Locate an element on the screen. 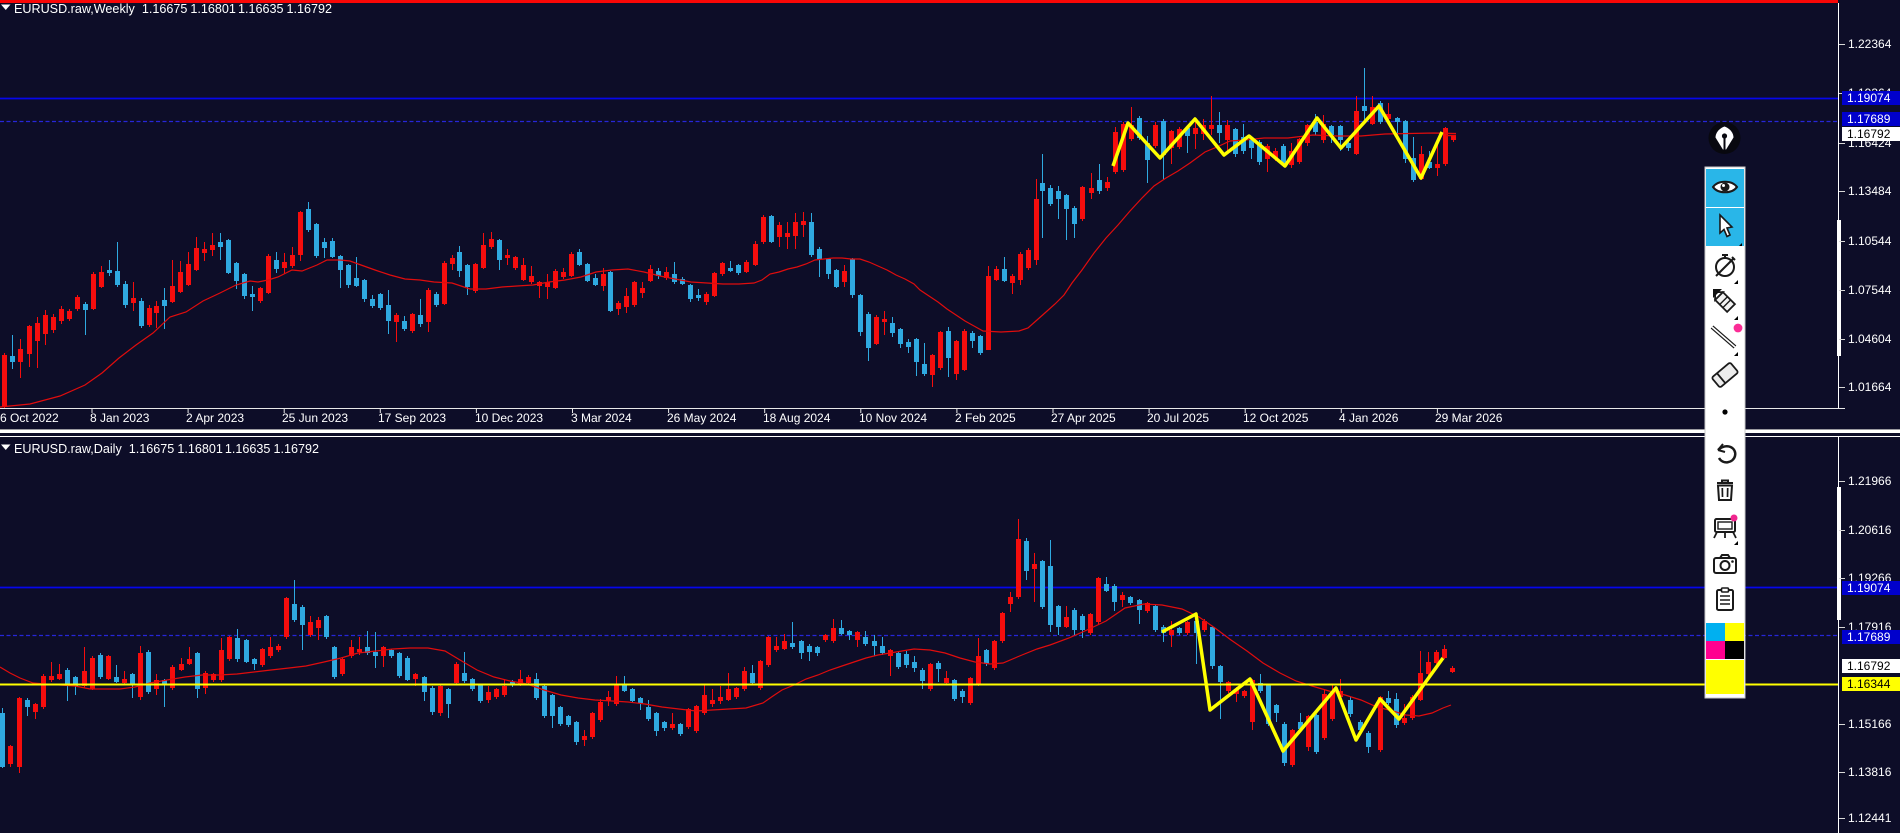  svg-text: 26 May 2024 is located at coordinates (702, 418).